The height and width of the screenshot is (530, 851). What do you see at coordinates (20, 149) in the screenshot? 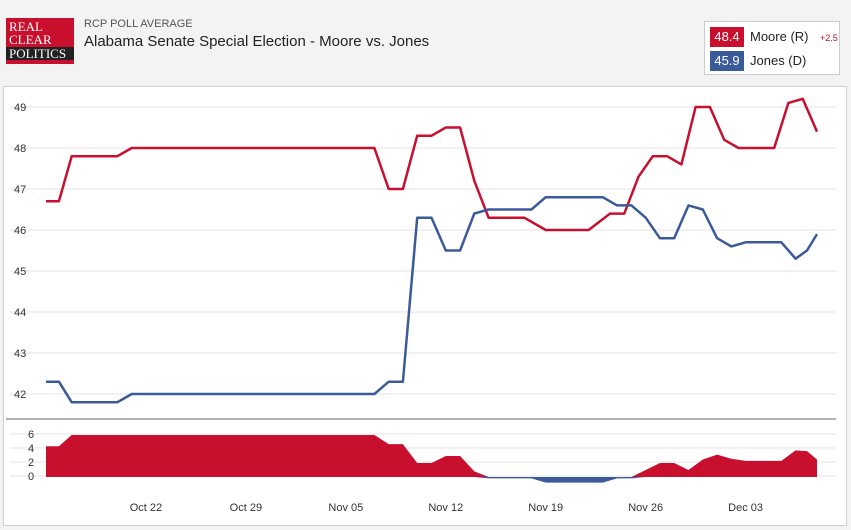
I see `y-tick-label: 48` at bounding box center [20, 149].